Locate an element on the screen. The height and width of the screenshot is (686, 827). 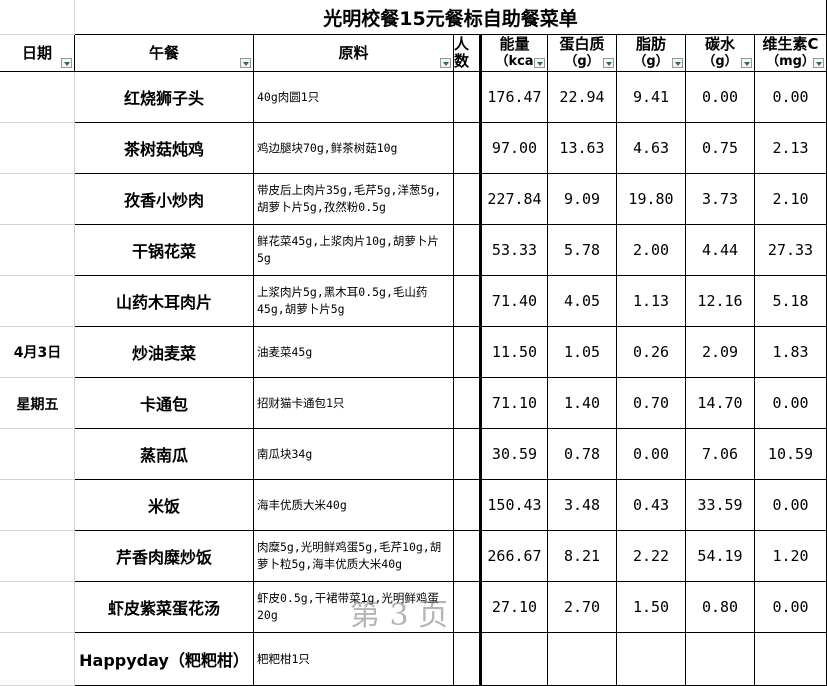
nutrient-cell: 176.47 is located at coordinates (514, 97).